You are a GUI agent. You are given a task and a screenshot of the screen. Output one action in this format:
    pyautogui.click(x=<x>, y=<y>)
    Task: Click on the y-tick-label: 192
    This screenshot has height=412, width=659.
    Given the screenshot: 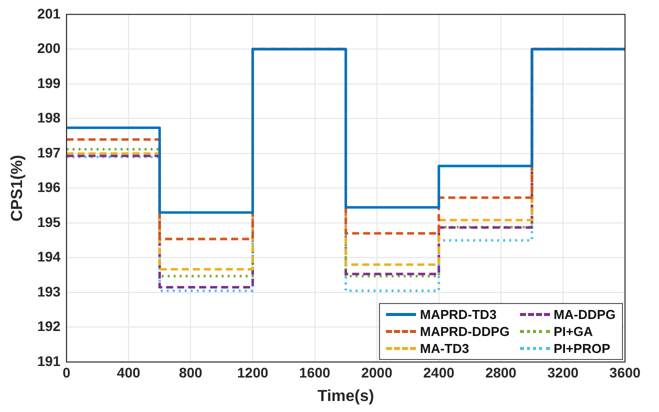 What is the action you would take?
    pyautogui.click(x=49, y=326)
    